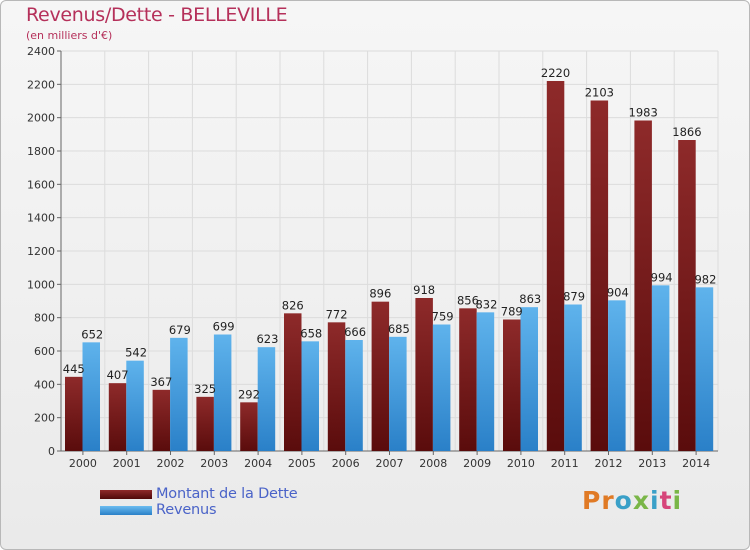 The width and height of the screenshot is (750, 550). What do you see at coordinates (224, 327) in the screenshot?
I see `data-label-revenus: 699` at bounding box center [224, 327].